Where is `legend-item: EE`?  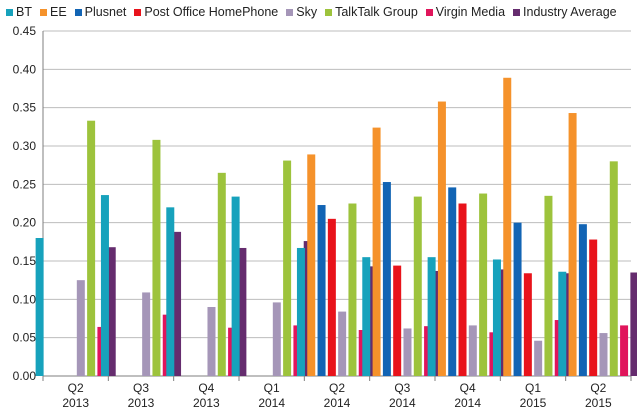 legend-item: EE is located at coordinates (53, 12).